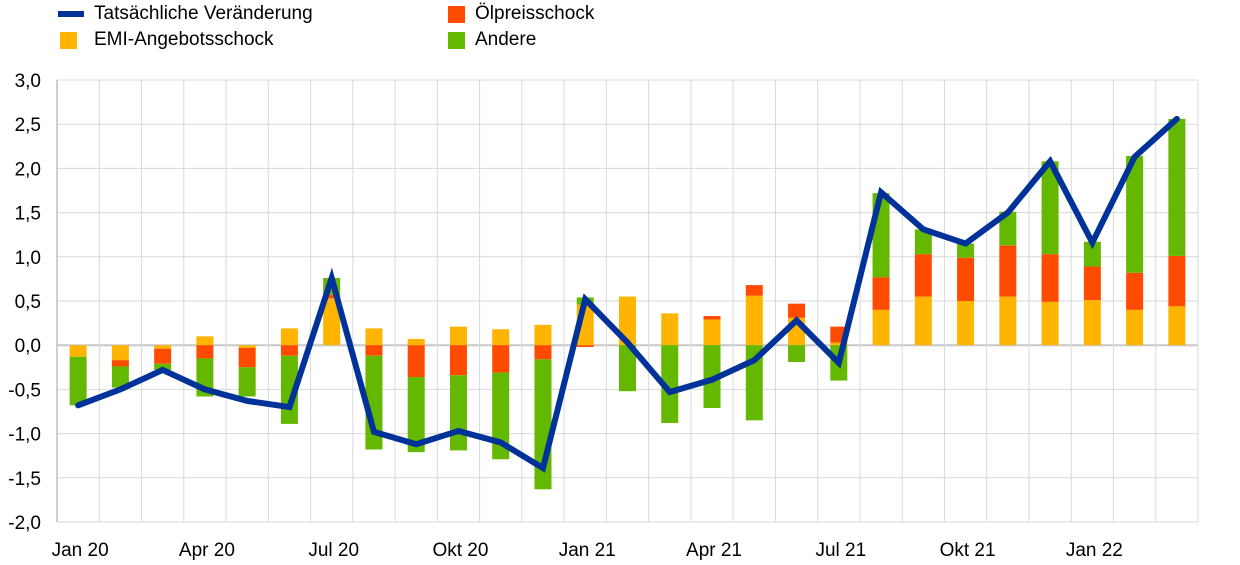  What do you see at coordinates (968, 550) in the screenshot?
I see `x-tick-label: Okt 21` at bounding box center [968, 550].